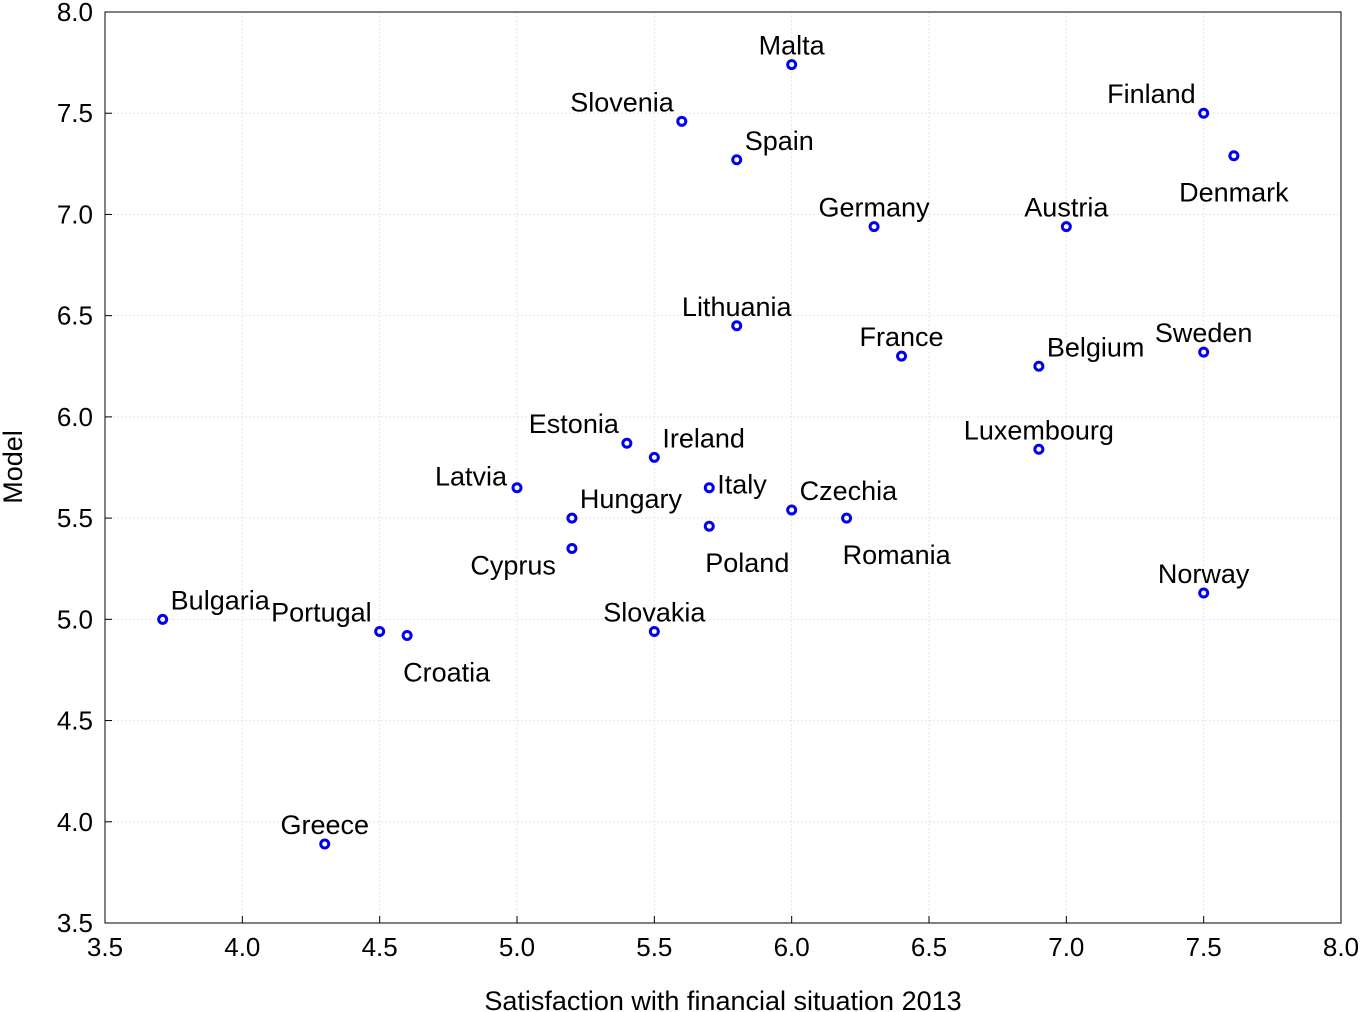  Describe the element at coordinates (574, 424) in the screenshot. I see `data-point-label: Estonia` at that location.